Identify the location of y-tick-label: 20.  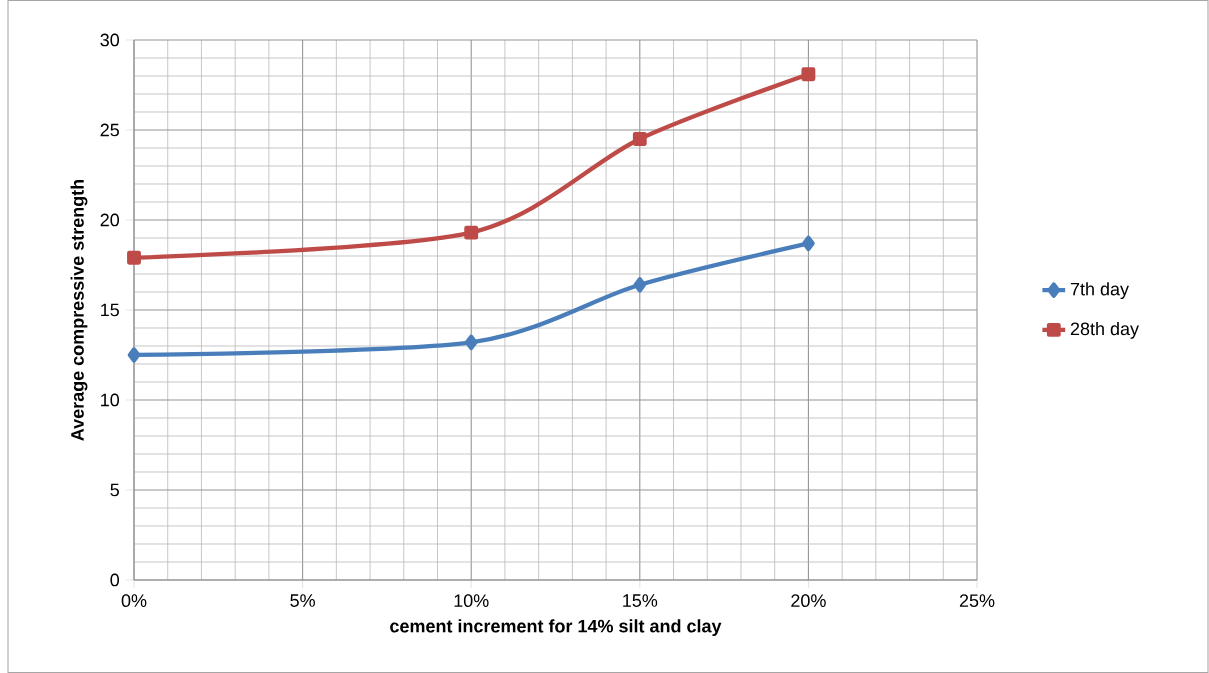
(110, 220).